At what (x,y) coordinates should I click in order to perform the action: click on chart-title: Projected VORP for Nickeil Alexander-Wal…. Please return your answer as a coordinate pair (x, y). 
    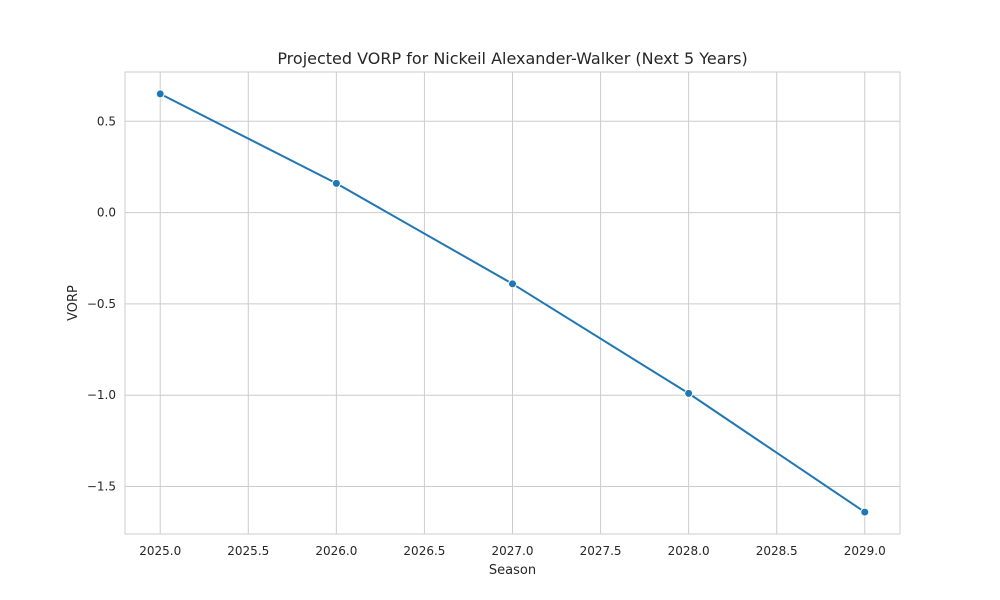
    Looking at the image, I should click on (512, 58).